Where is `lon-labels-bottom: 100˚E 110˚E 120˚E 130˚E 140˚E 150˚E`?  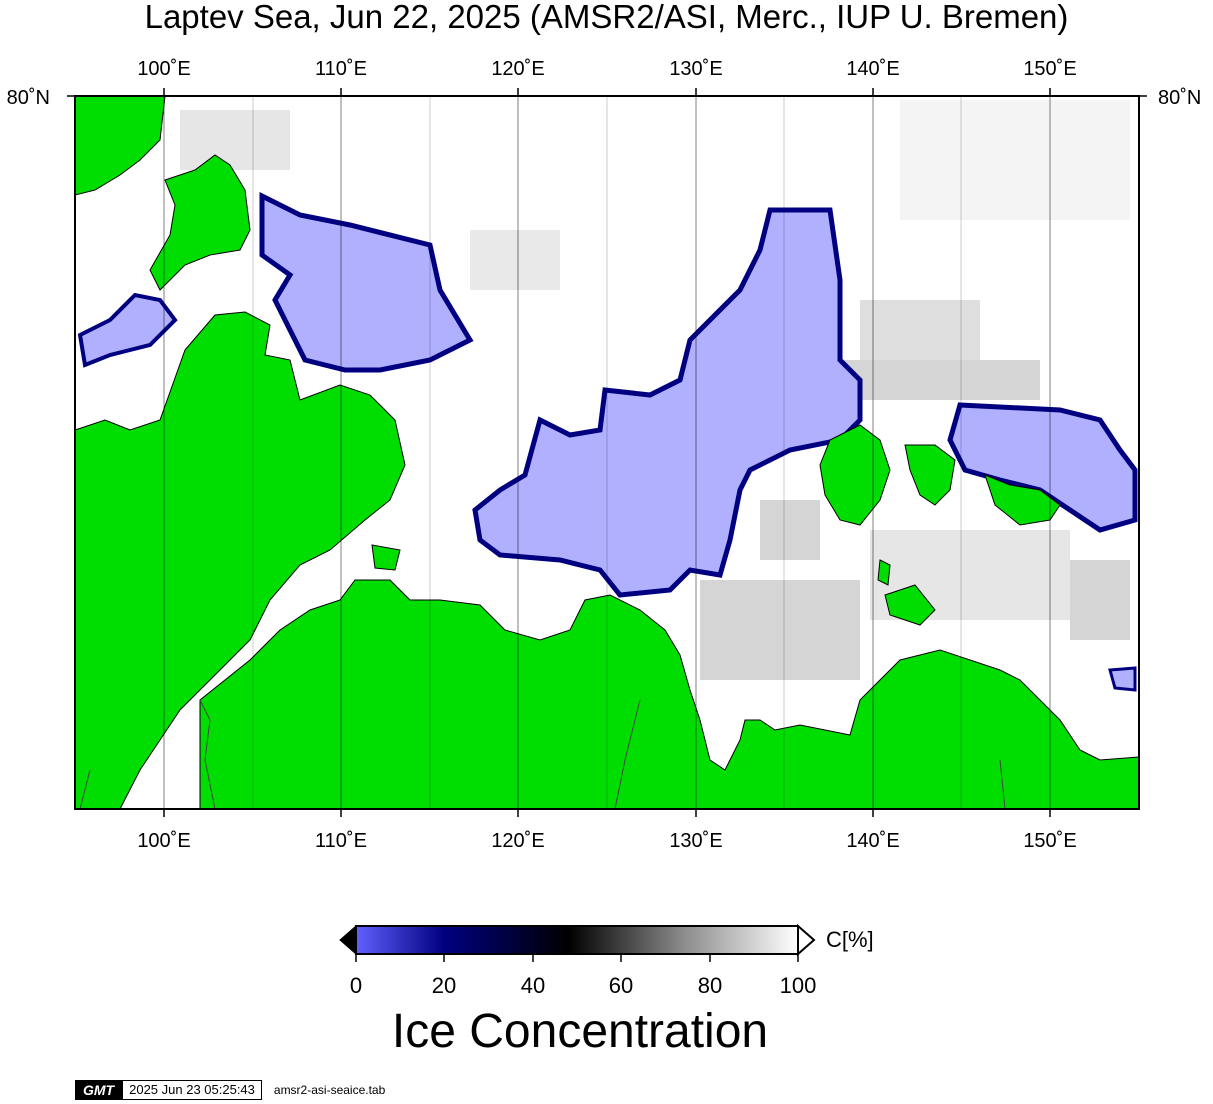
lon-labels-bottom: 100˚E 110˚E 120˚E 130˚E 140˚E 150˚E is located at coordinates (606, 841).